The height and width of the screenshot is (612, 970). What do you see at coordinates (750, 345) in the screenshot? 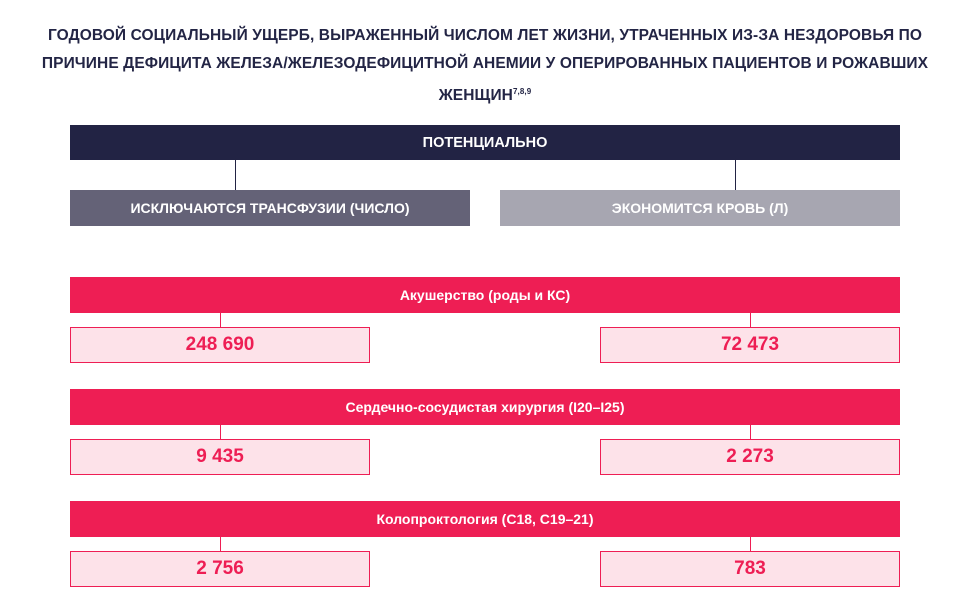
I see `obstetrics-blood-value: 72 473` at bounding box center [750, 345].